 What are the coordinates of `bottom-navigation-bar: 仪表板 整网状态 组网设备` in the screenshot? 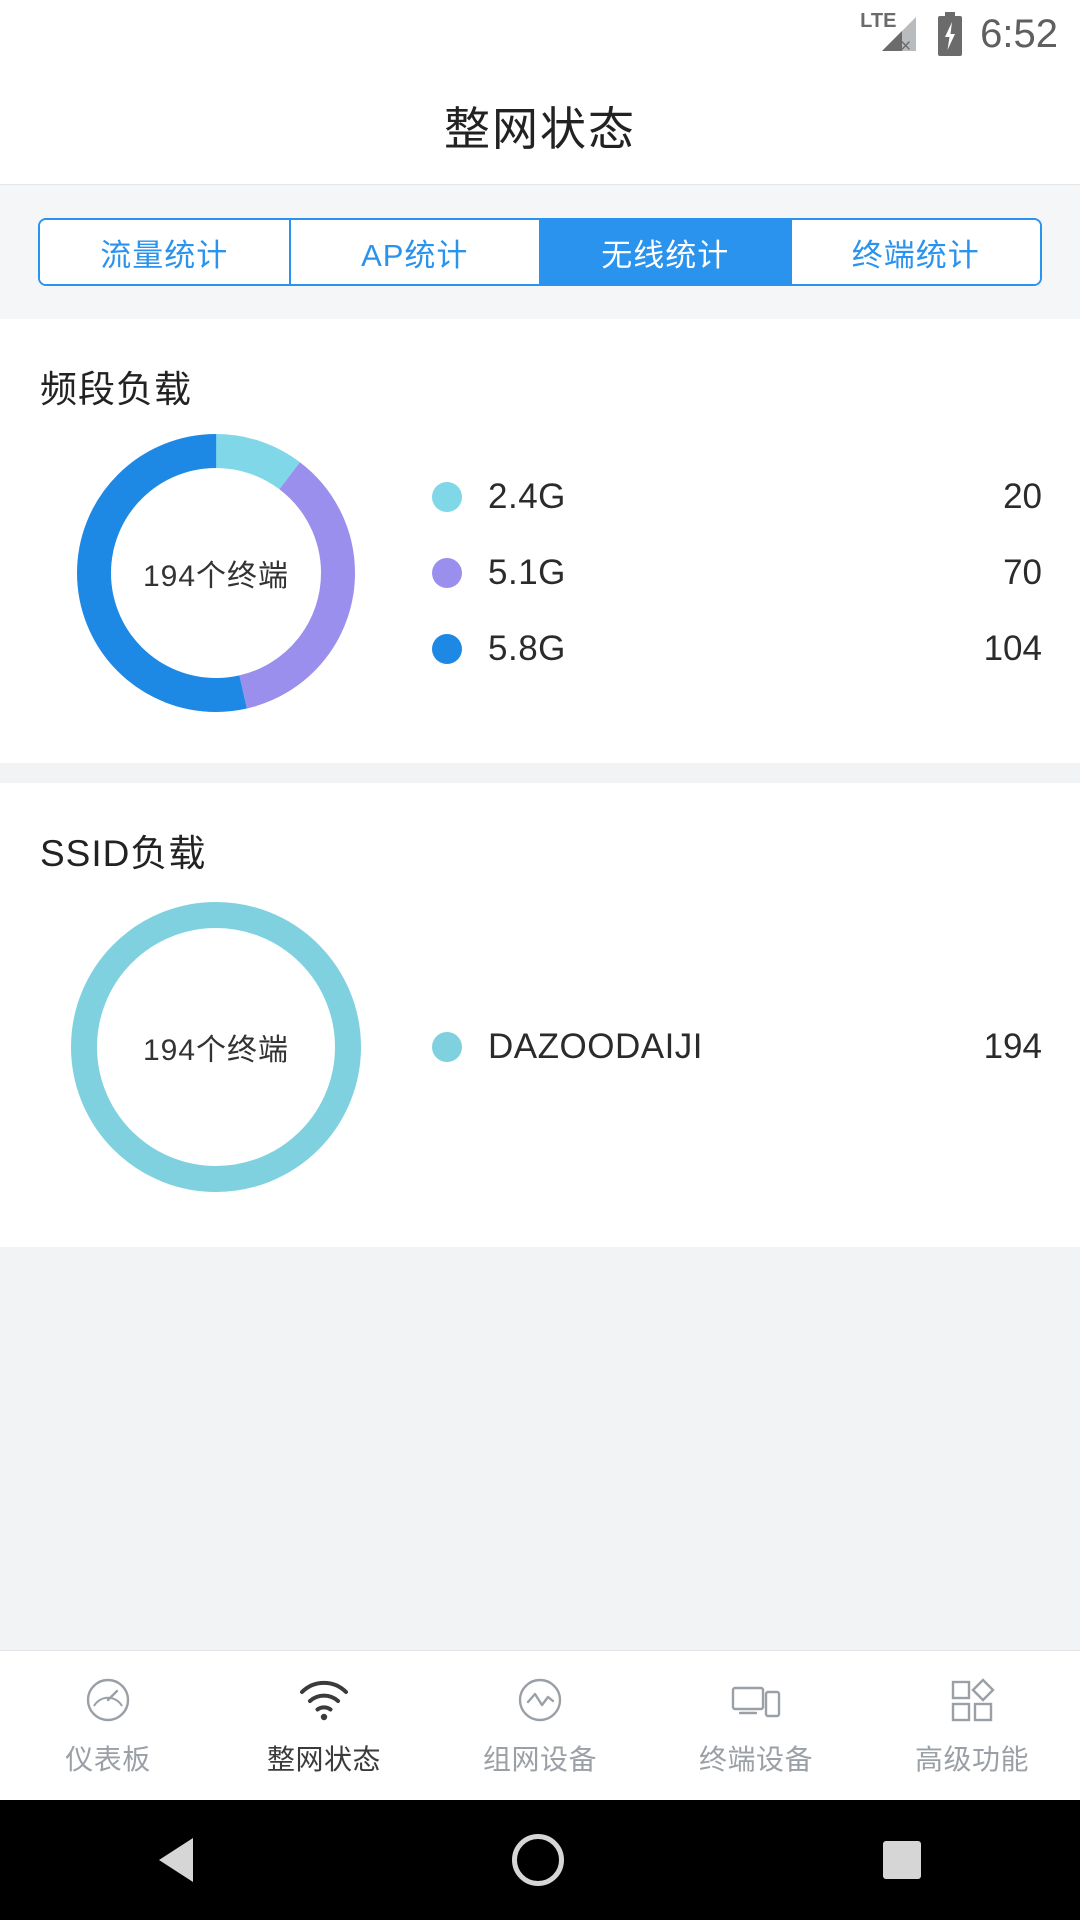 It's located at (540, 1725).